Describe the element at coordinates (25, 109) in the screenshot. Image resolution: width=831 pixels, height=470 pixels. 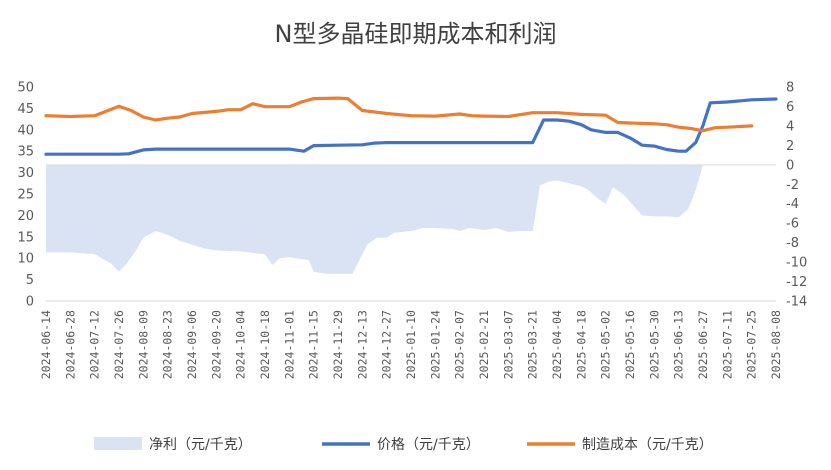
I see `left-axis-tick-label: 45` at that location.